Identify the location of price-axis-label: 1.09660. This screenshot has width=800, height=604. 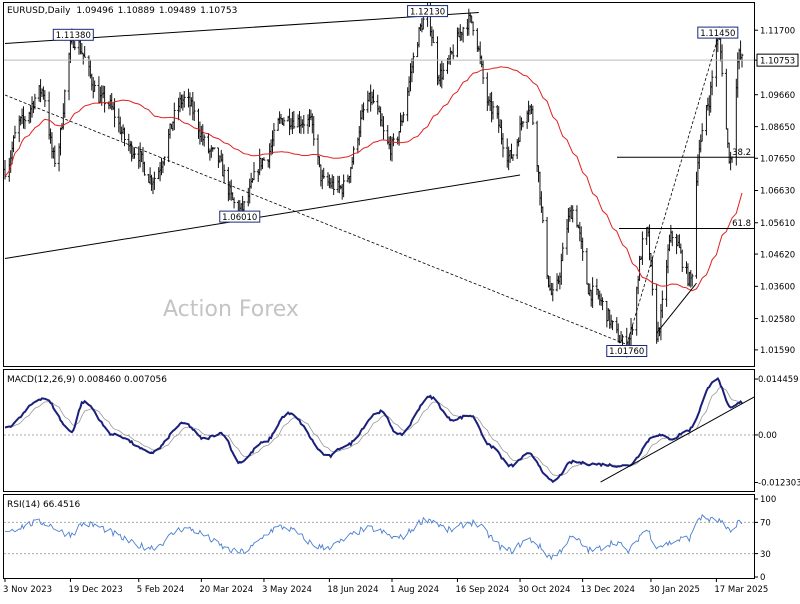
(777, 96).